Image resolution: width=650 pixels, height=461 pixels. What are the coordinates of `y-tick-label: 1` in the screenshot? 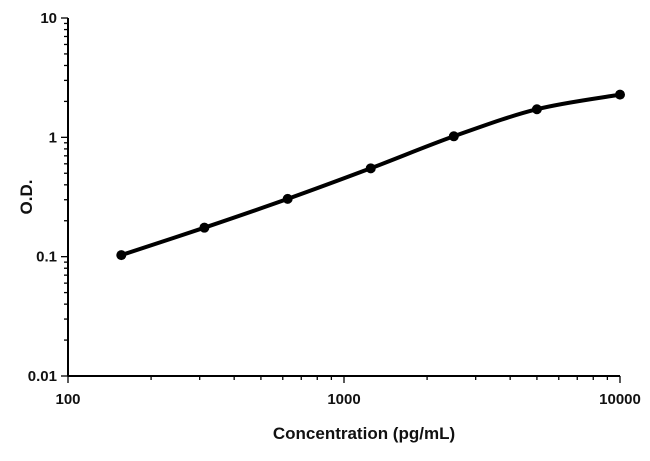 It's located at (53, 137).